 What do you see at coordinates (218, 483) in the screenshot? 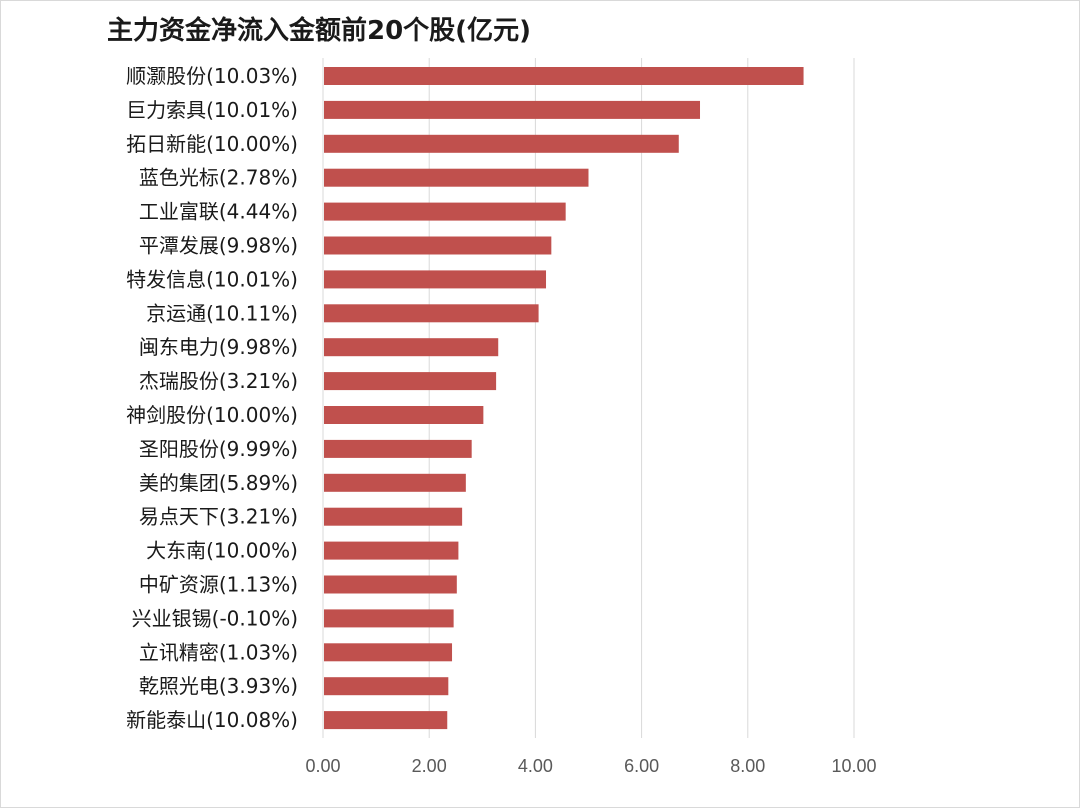
I see `category-label-12: 美的集团(5.89%)` at bounding box center [218, 483].